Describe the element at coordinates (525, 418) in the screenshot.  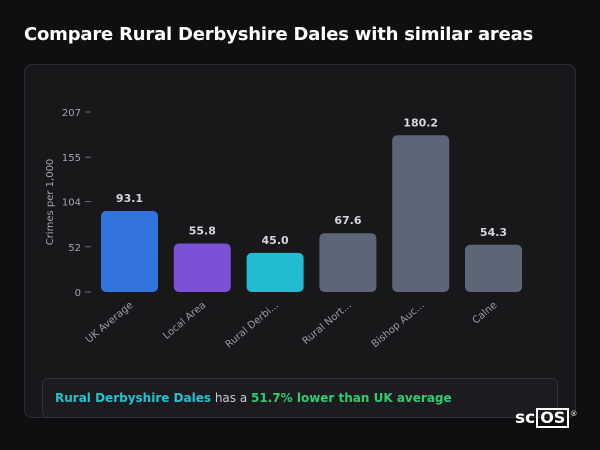
I see `logo-prefix: sc` at that location.